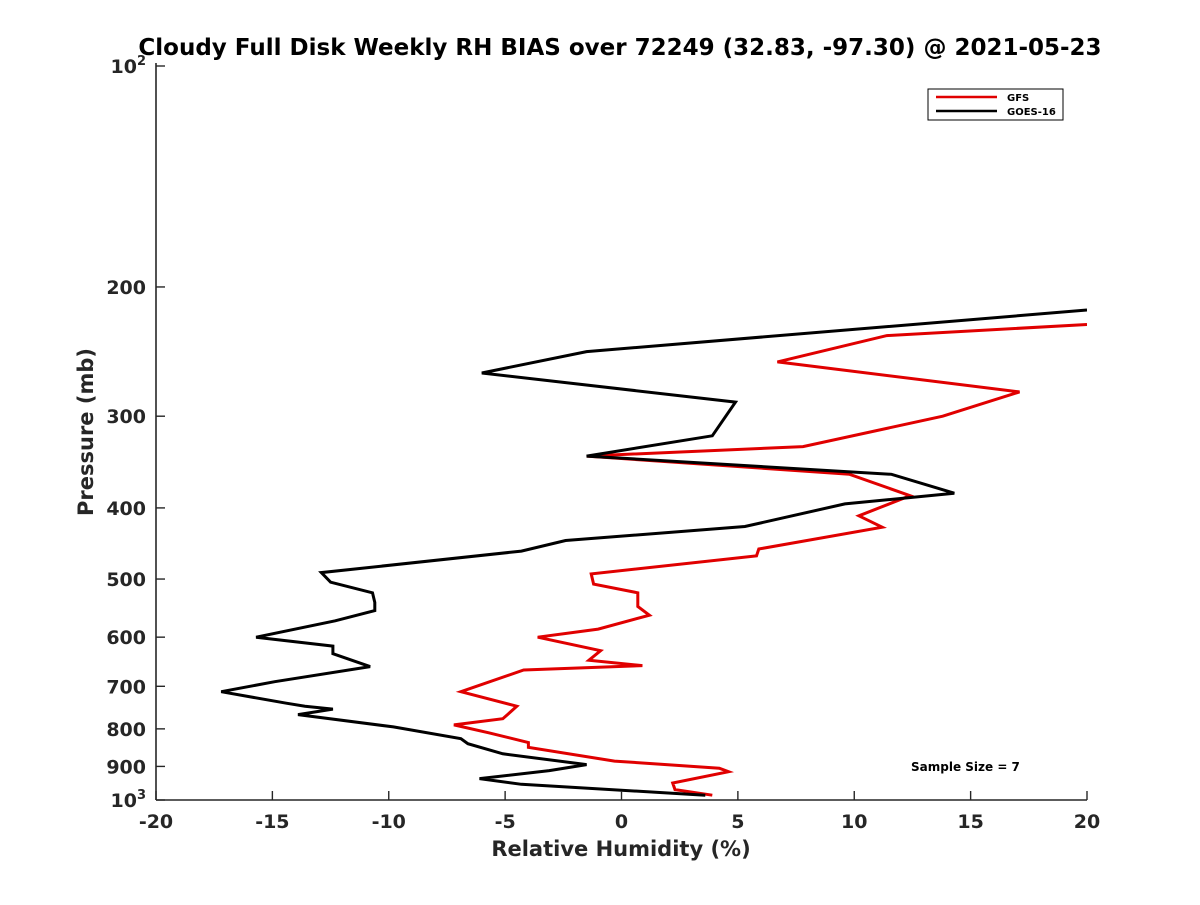  What do you see at coordinates (126, 509) in the screenshot?
I see `y-tick-label: 400` at bounding box center [126, 509].